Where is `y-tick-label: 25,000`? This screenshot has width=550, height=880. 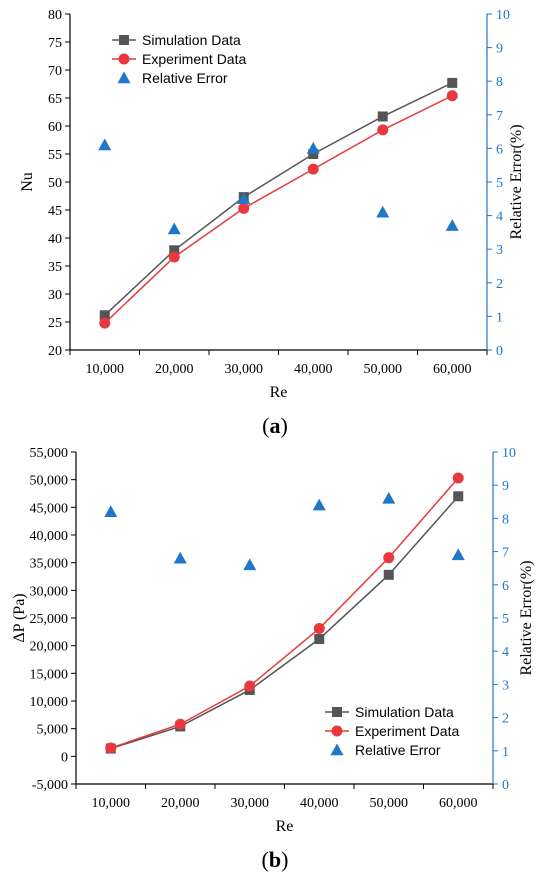 y-tick-label: 25,000 is located at coordinates (49, 619).